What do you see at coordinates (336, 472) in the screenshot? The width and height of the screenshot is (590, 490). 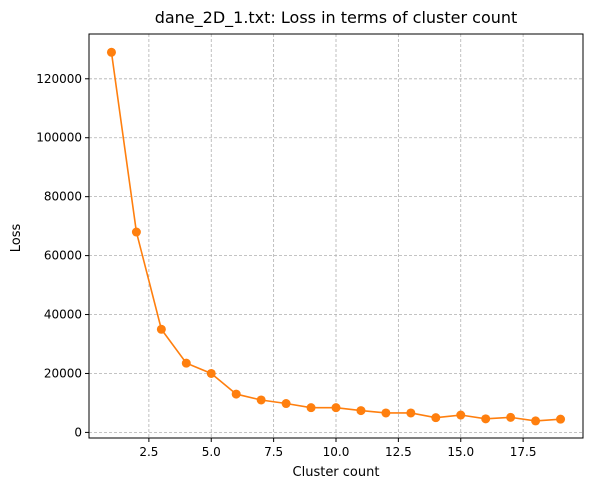 I see `x-axis-label: Cluster count` at bounding box center [336, 472].